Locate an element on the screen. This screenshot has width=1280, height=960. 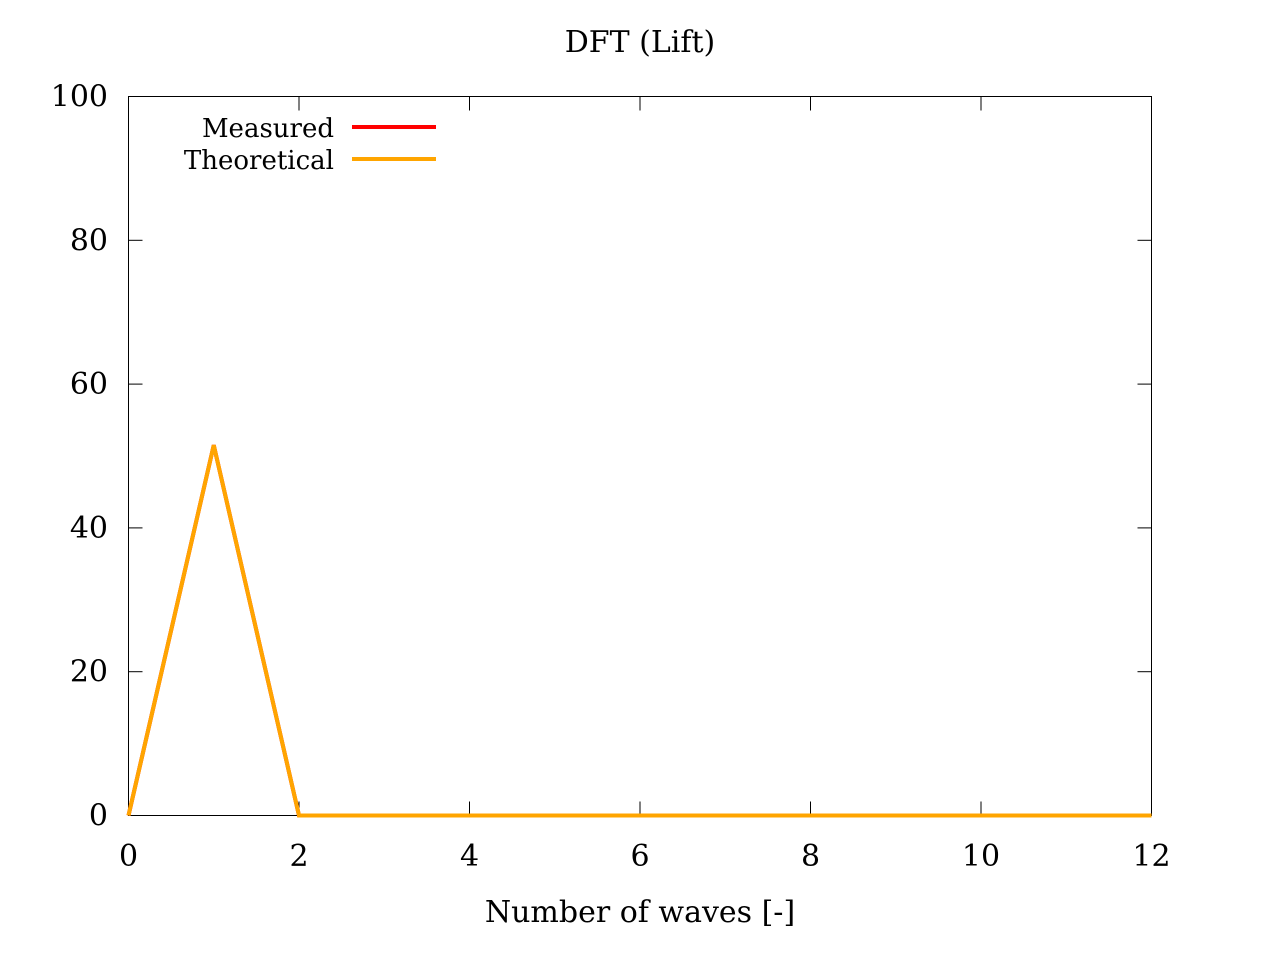
x-tick-label: 12 is located at coordinates (1151, 856).